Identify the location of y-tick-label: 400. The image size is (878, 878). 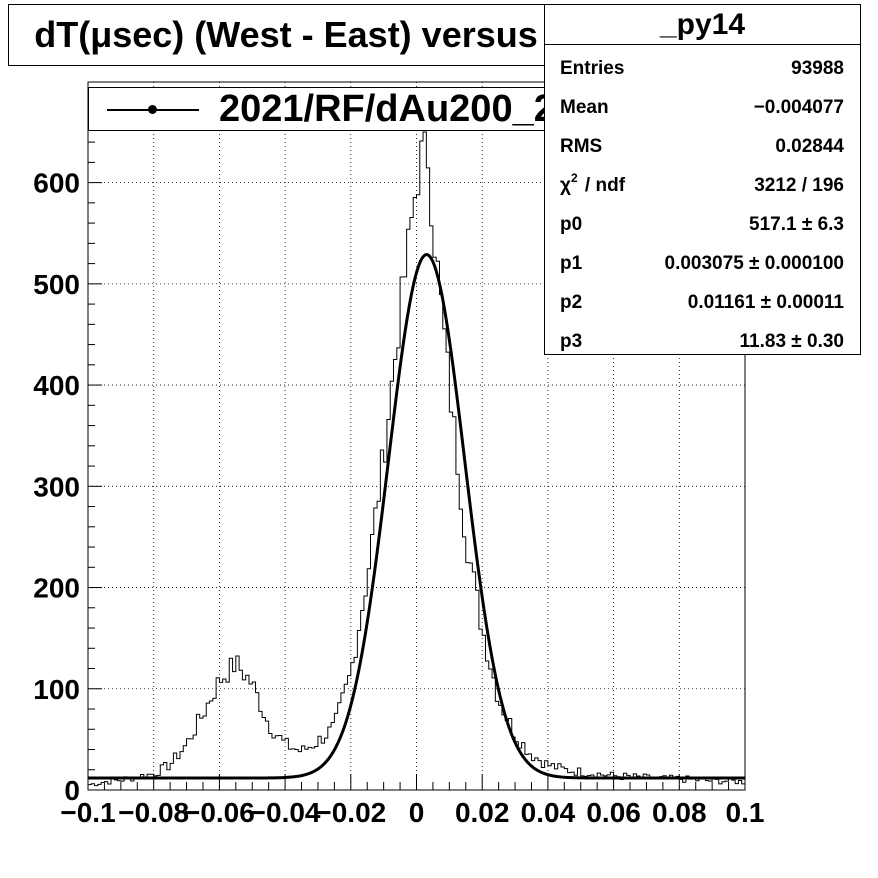
(56, 385).